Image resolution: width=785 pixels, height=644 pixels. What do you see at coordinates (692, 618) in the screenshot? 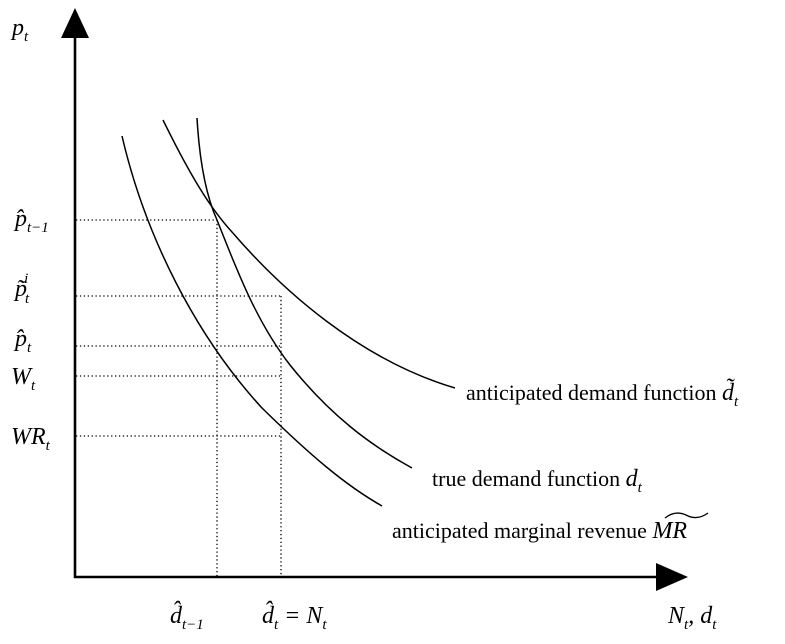
I see `x-axis-label: Nt, dt` at bounding box center [692, 618].